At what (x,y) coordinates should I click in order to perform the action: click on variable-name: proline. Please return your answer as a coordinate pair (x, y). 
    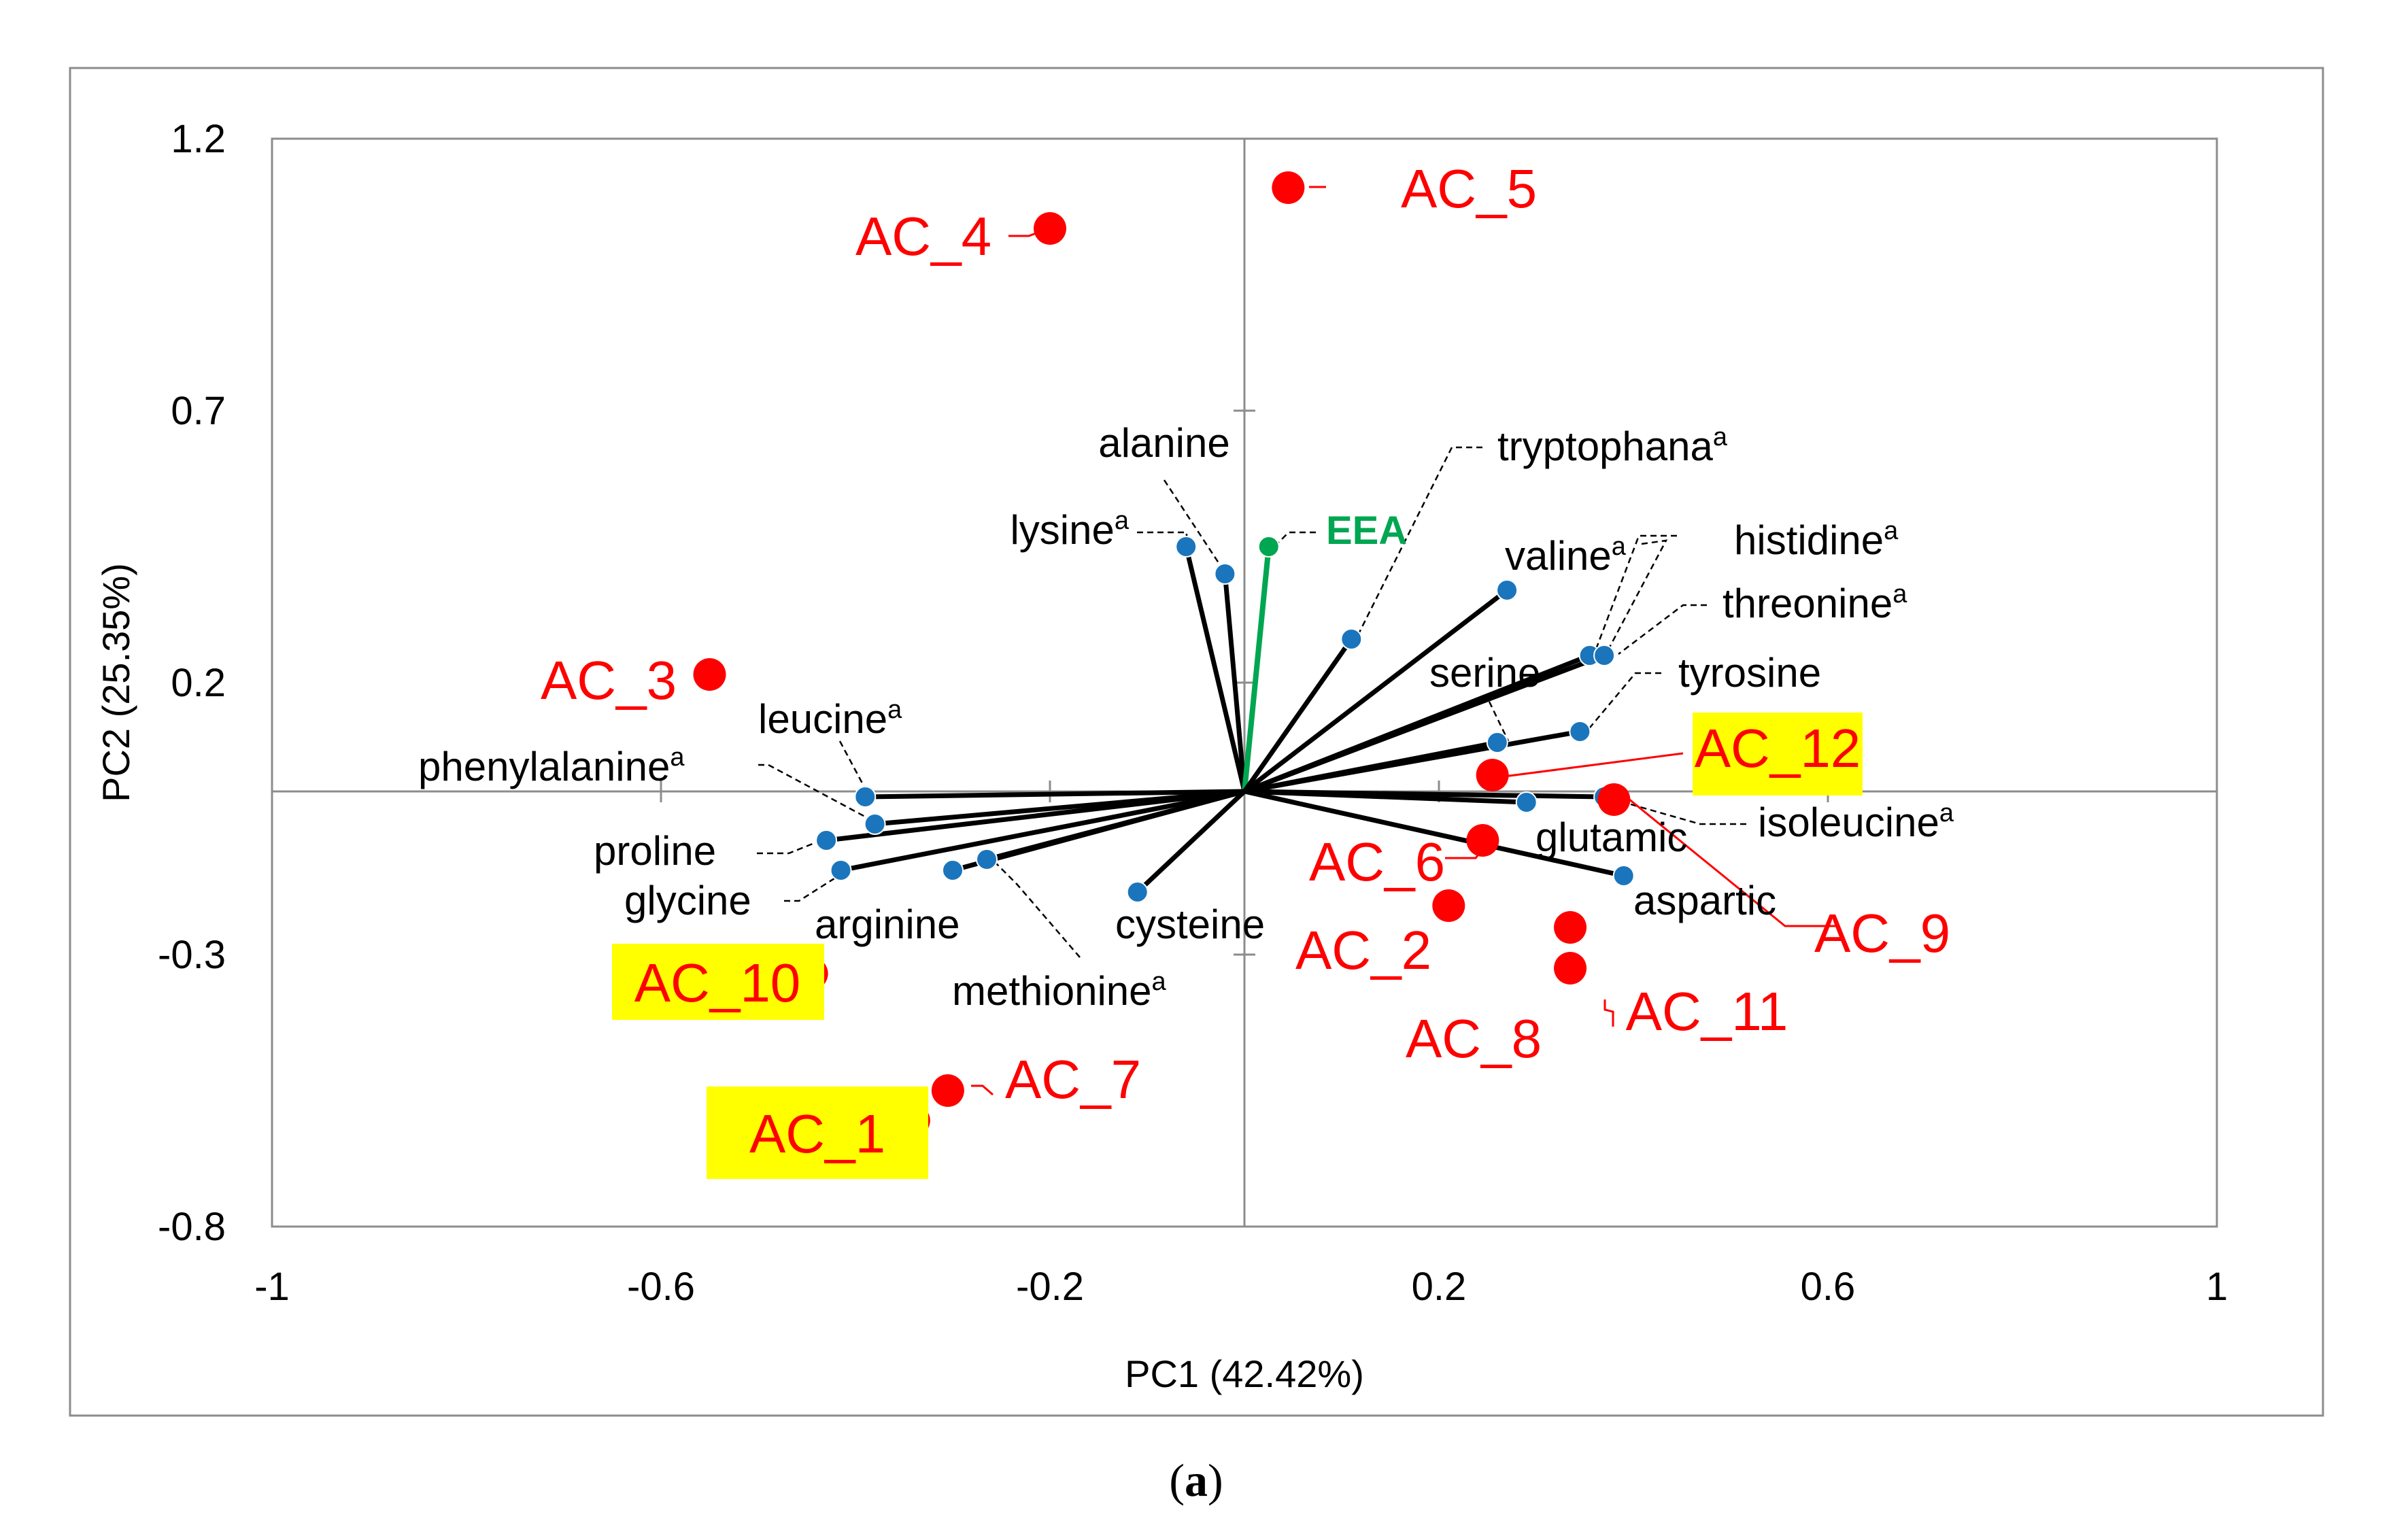
    Looking at the image, I should click on (655, 851).